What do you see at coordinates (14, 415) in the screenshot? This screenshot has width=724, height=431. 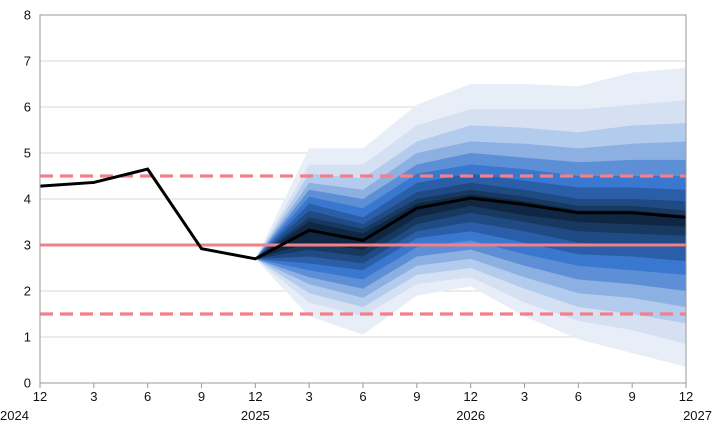 I see `x-tick-label-year: 2024` at bounding box center [14, 415].